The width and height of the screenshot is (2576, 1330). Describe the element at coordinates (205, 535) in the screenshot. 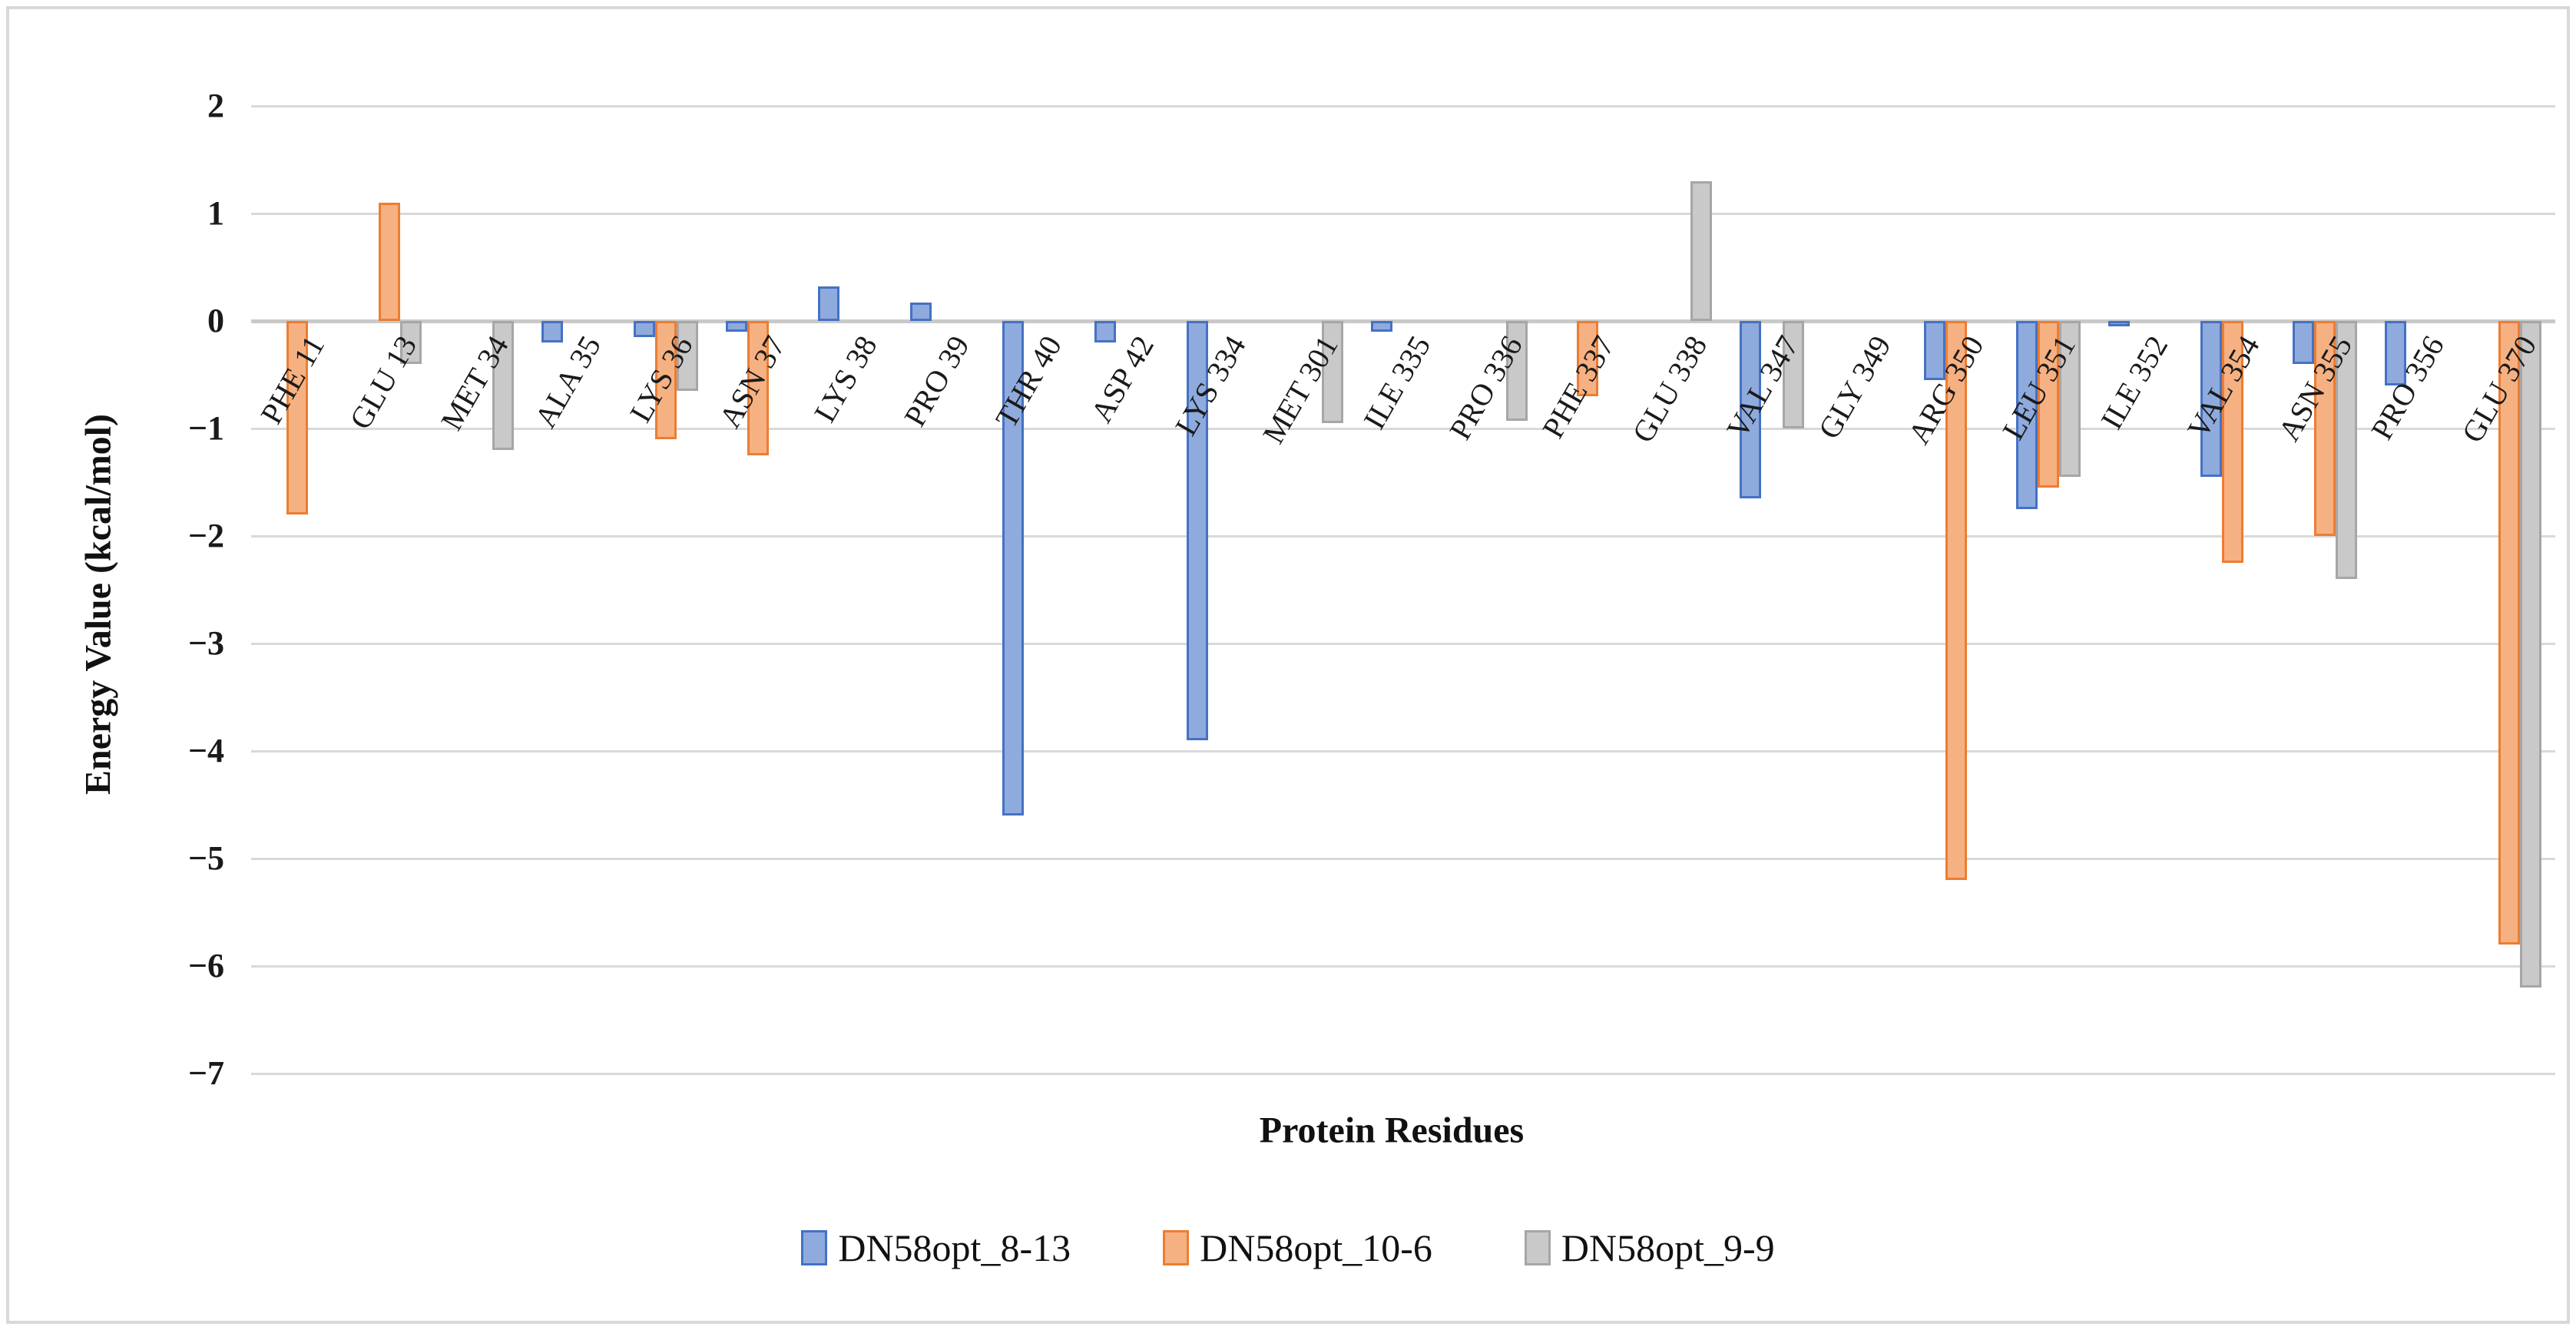

I see `y-tick-label: −2` at that location.